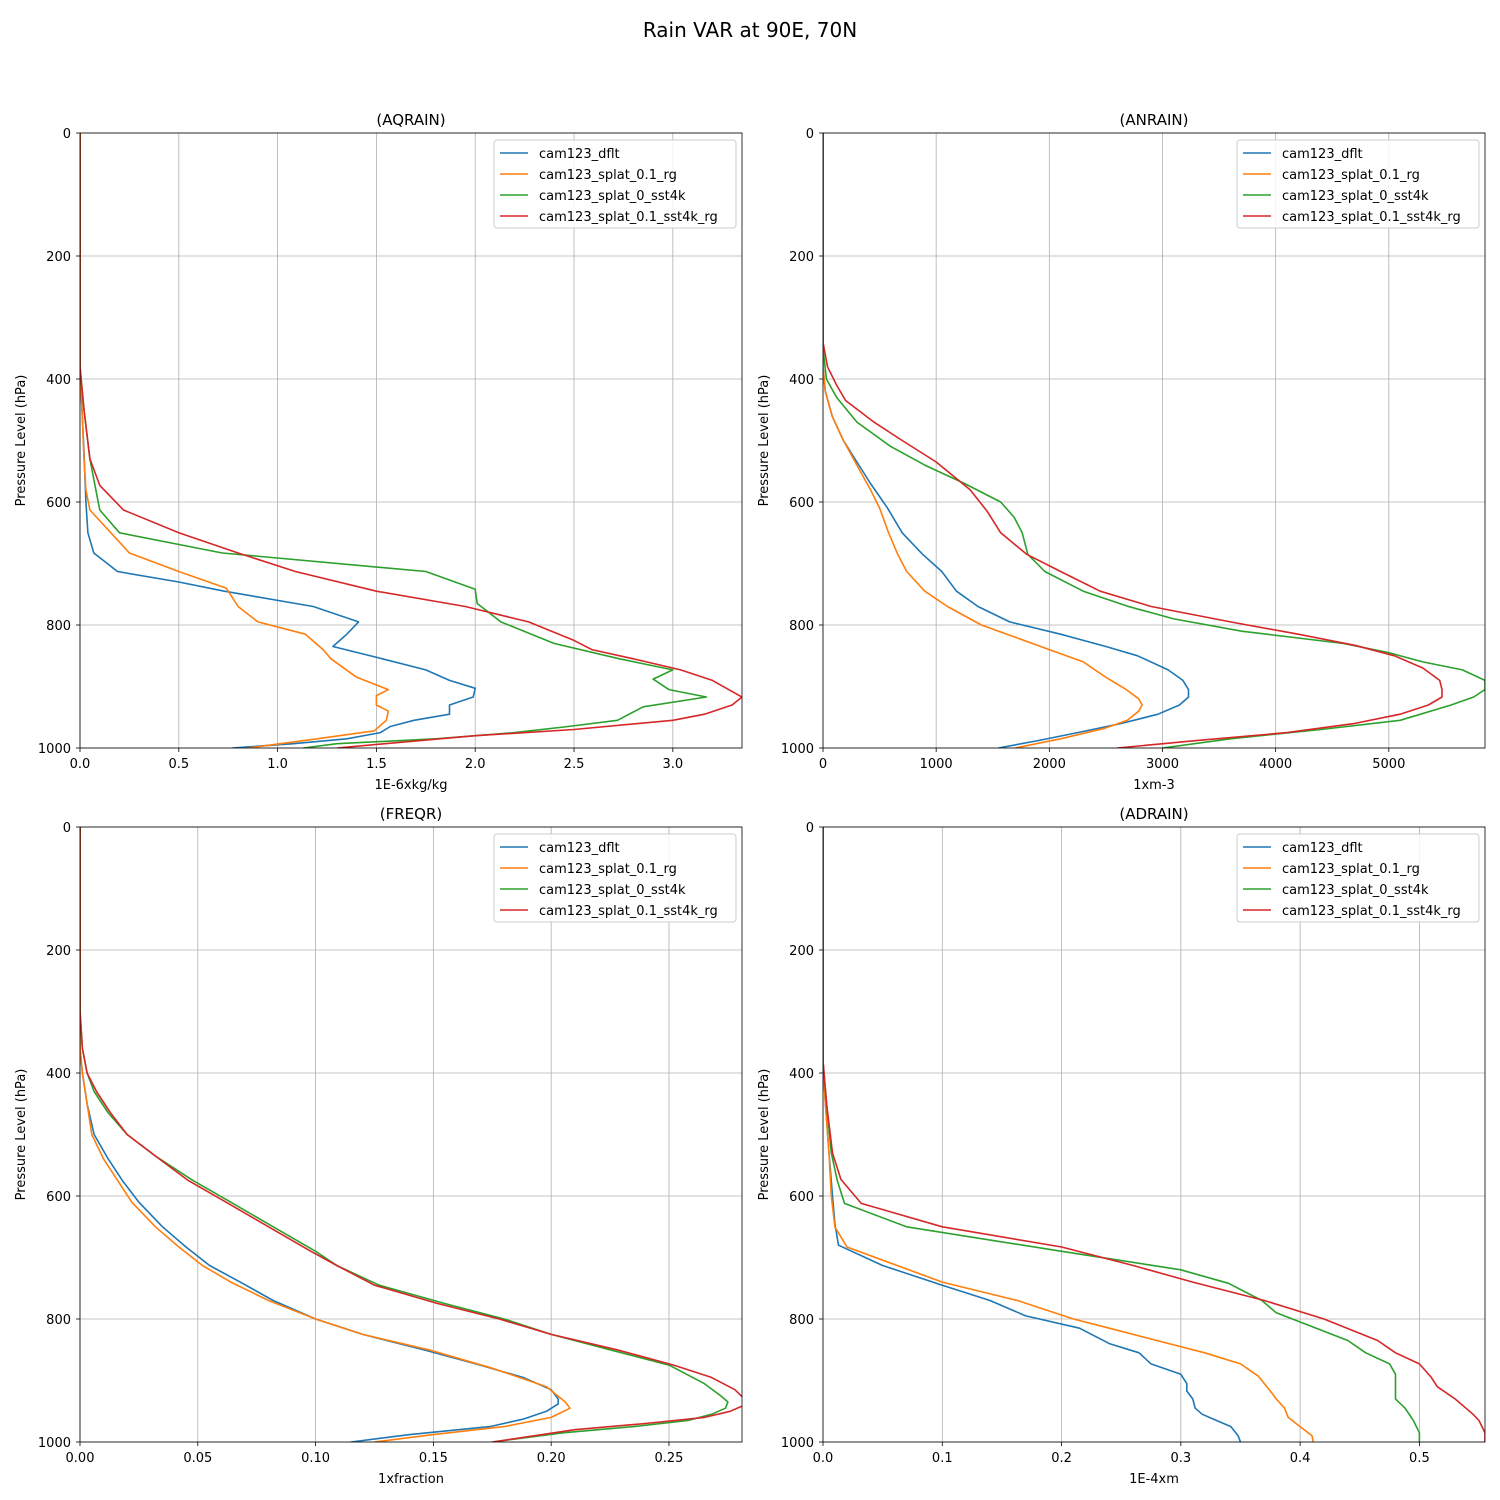  I want to click on x-tick-label: 0.25, so click(668, 1458).